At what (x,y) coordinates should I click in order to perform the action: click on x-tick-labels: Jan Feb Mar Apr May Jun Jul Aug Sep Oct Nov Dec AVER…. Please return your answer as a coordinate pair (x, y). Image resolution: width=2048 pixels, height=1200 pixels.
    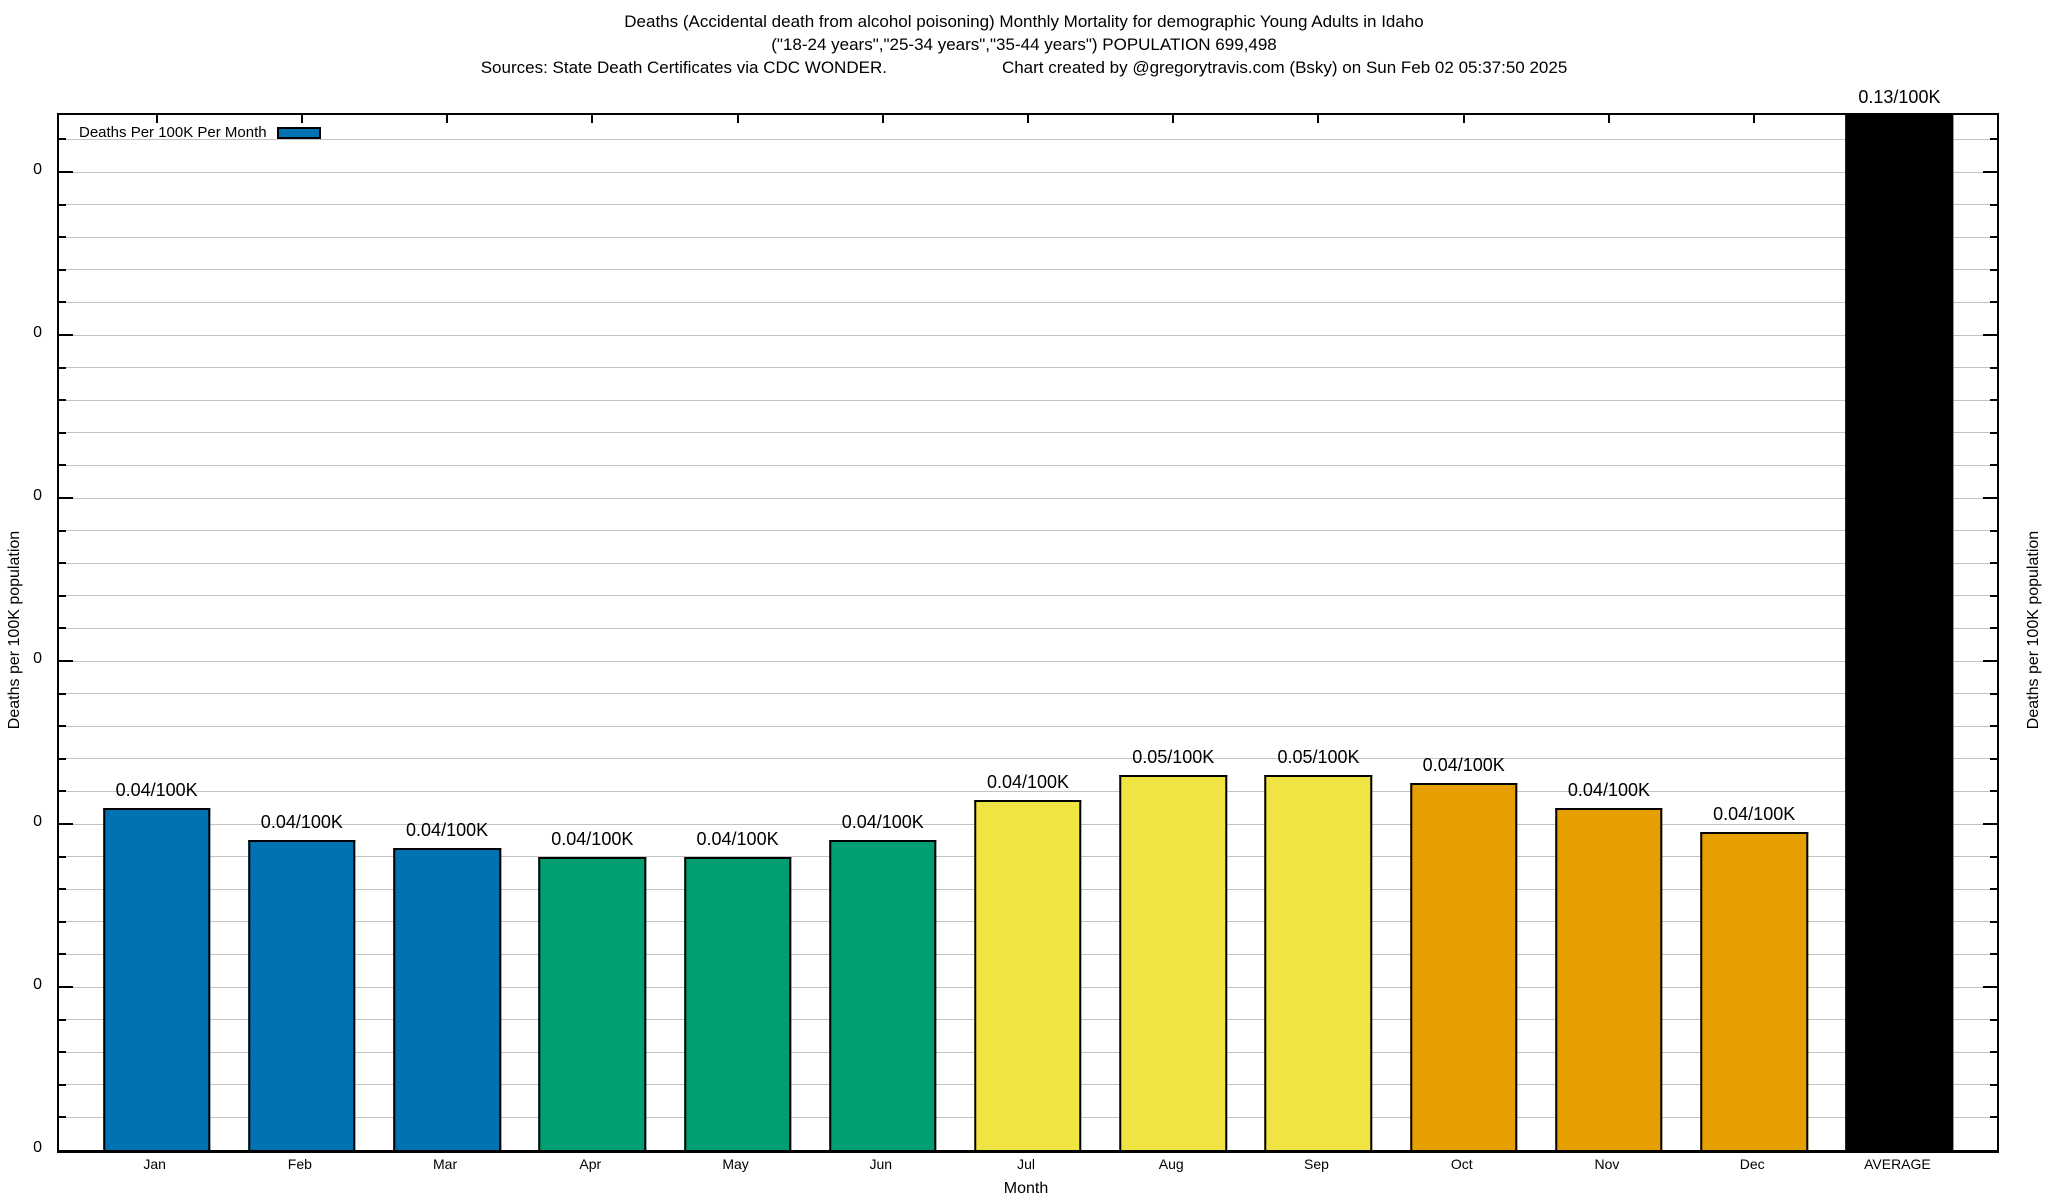
    Looking at the image, I should click on (1026, 1164).